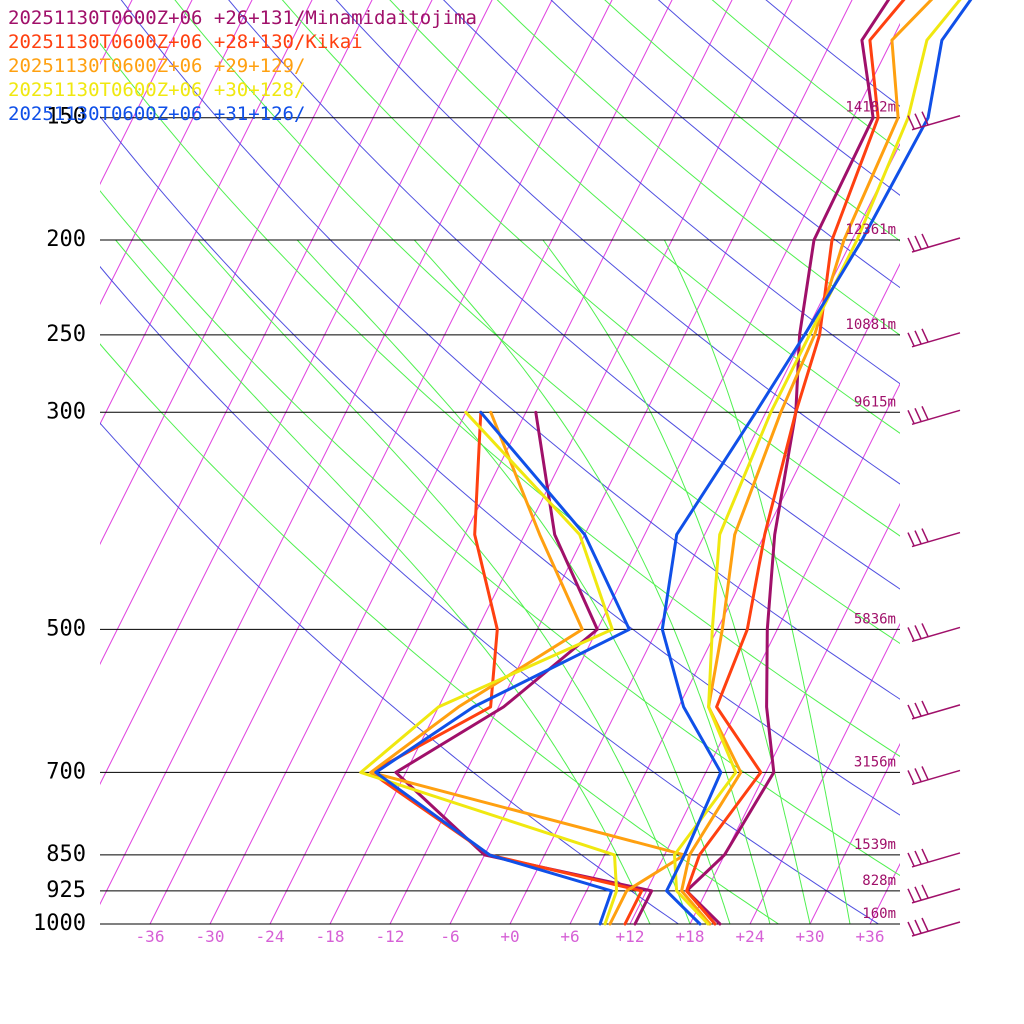 The height and width of the screenshot is (1024, 1024). I want to click on legend-entry: 20251130T0600Z+06 +30+128/, so click(156, 90).